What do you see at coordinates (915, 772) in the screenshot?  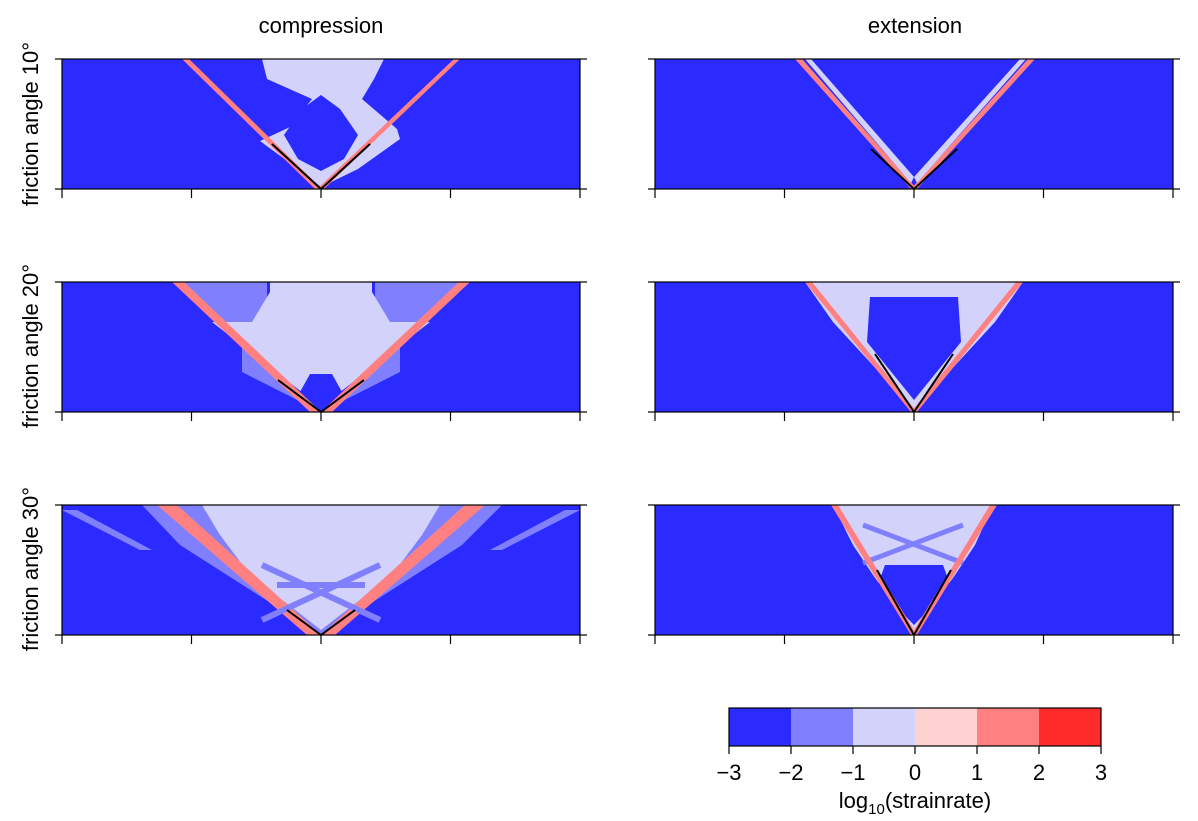 I see `colorbar-tick-label: 0` at bounding box center [915, 772].